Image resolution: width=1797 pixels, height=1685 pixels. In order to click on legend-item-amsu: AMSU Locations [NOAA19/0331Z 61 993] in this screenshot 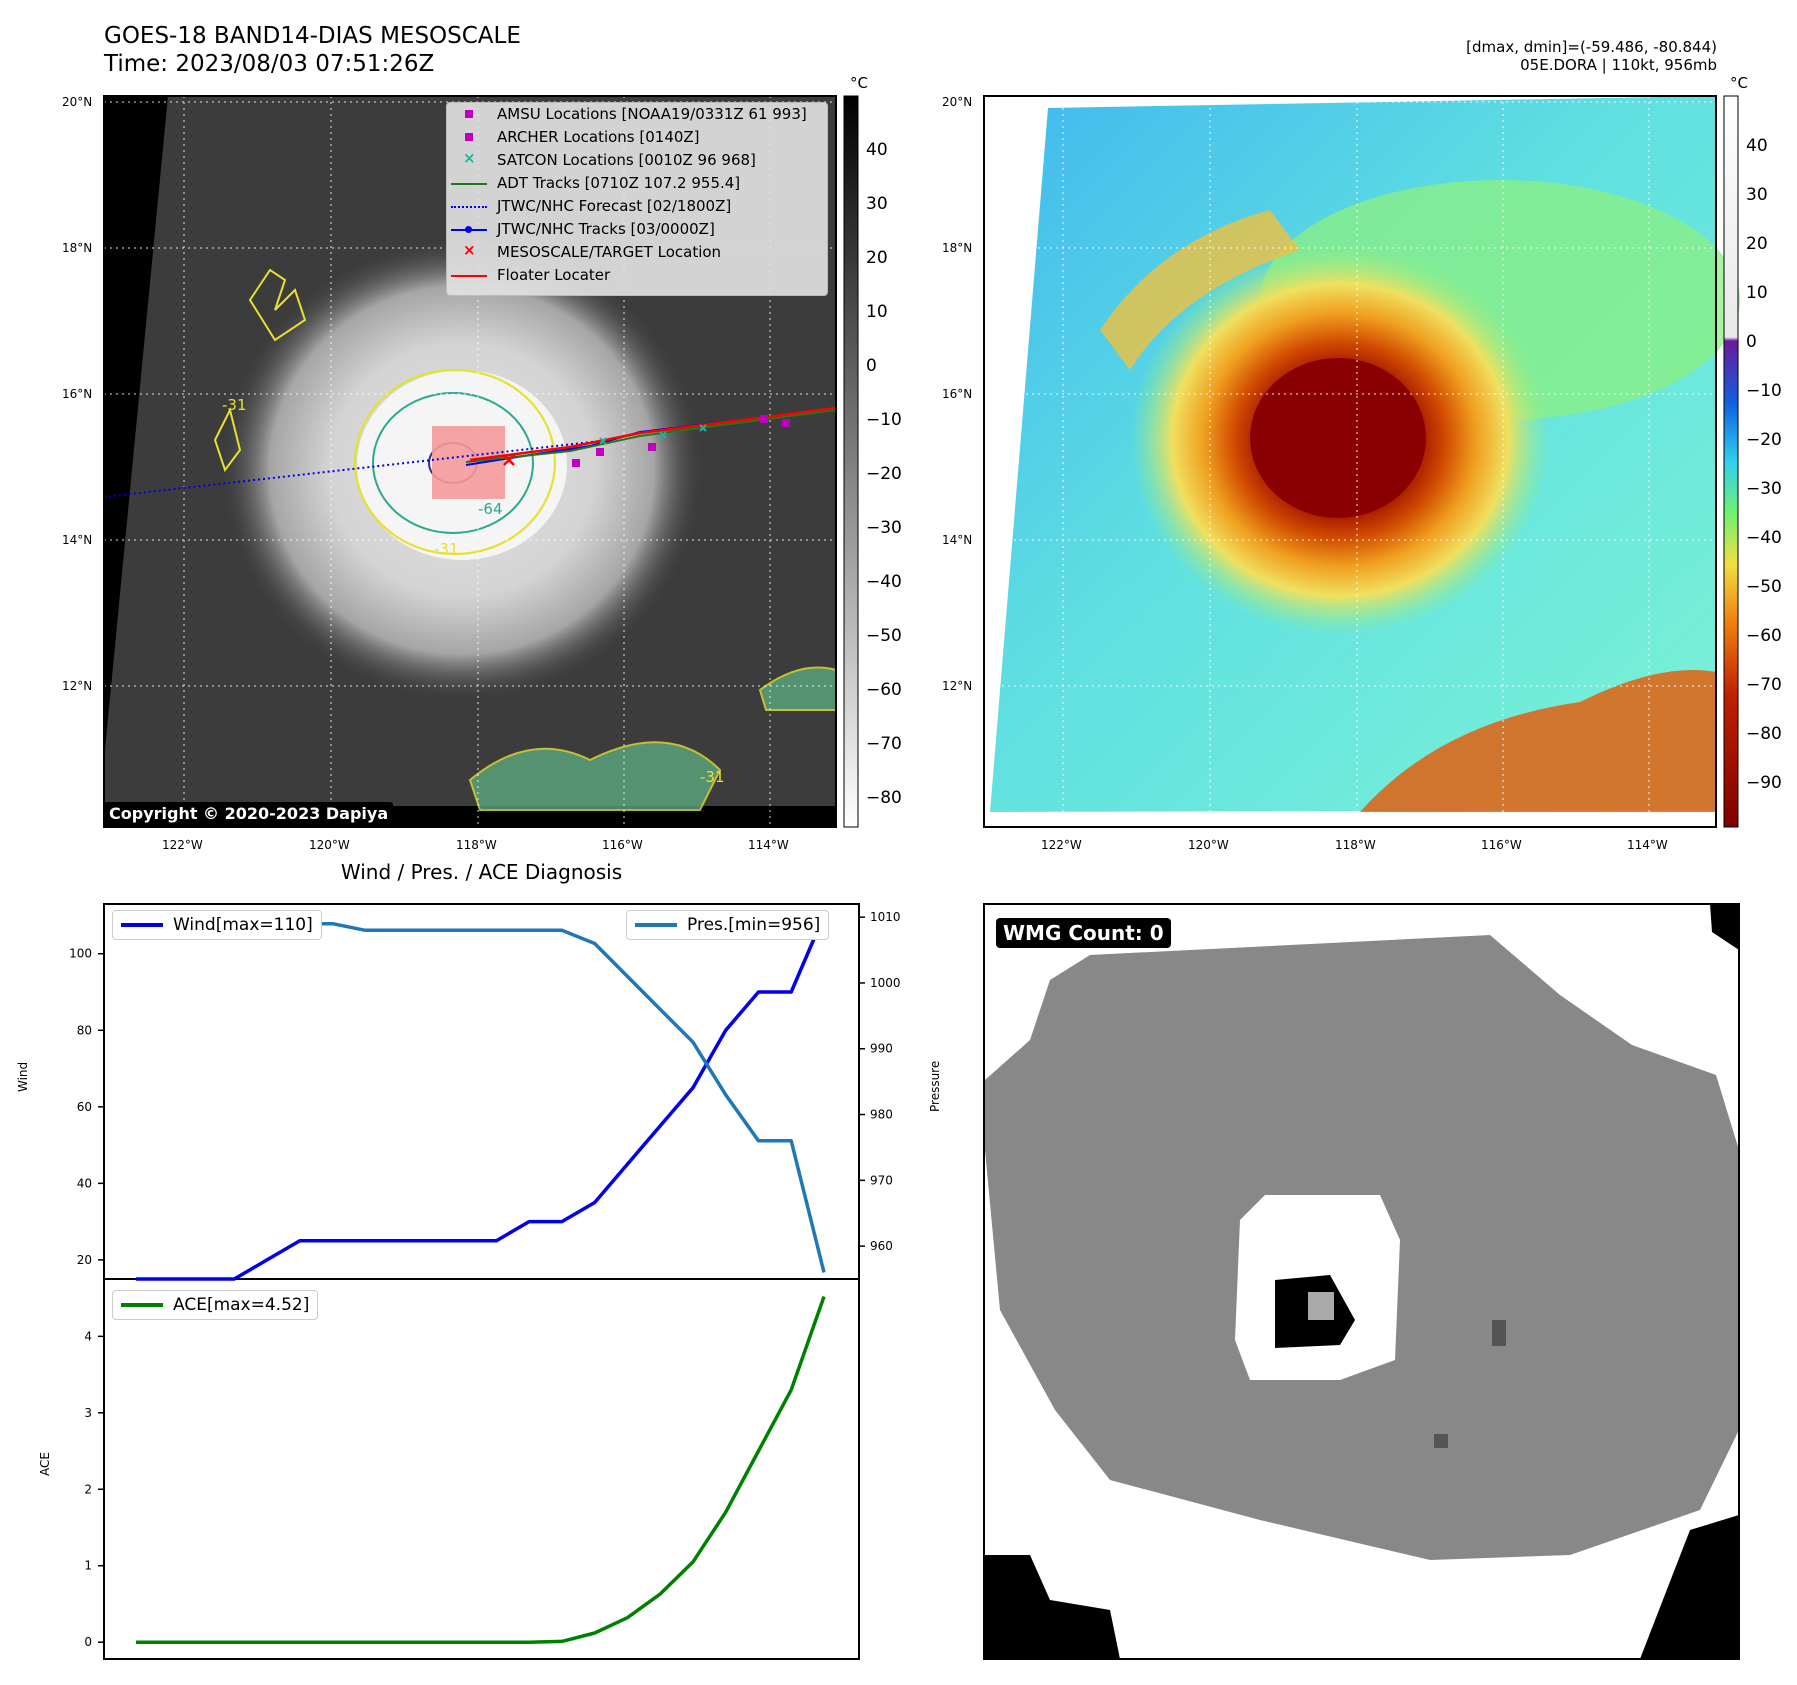, I will do `click(637, 114)`.